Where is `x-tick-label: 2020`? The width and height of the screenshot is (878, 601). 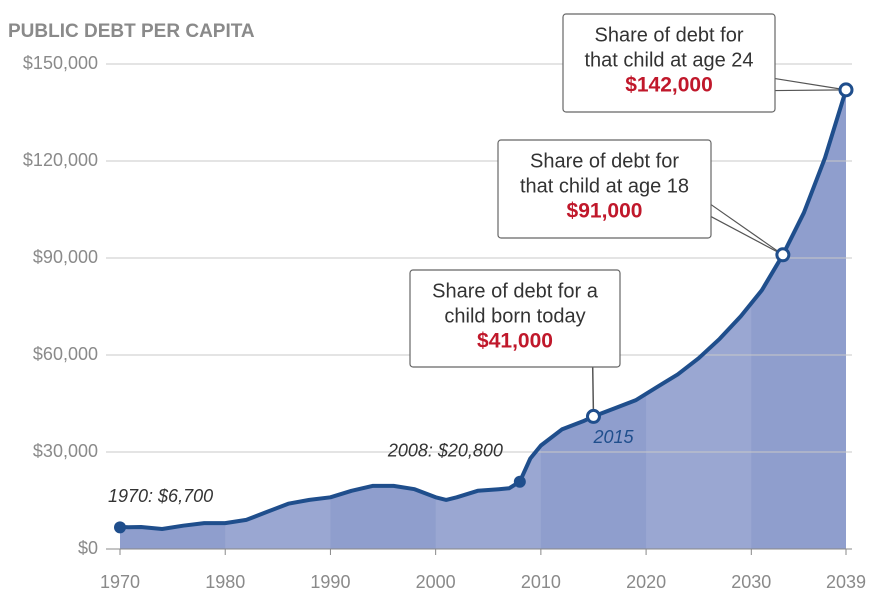 x-tick-label: 2020 is located at coordinates (646, 582).